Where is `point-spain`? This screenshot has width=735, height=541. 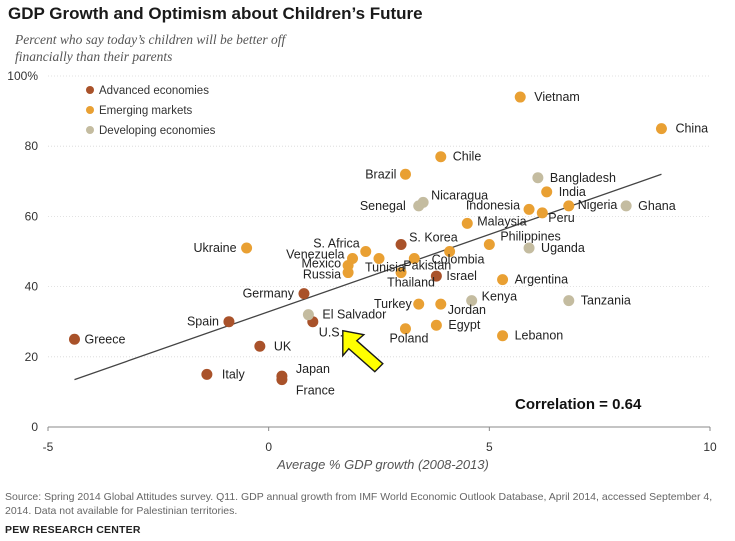
point-spain is located at coordinates (229, 322).